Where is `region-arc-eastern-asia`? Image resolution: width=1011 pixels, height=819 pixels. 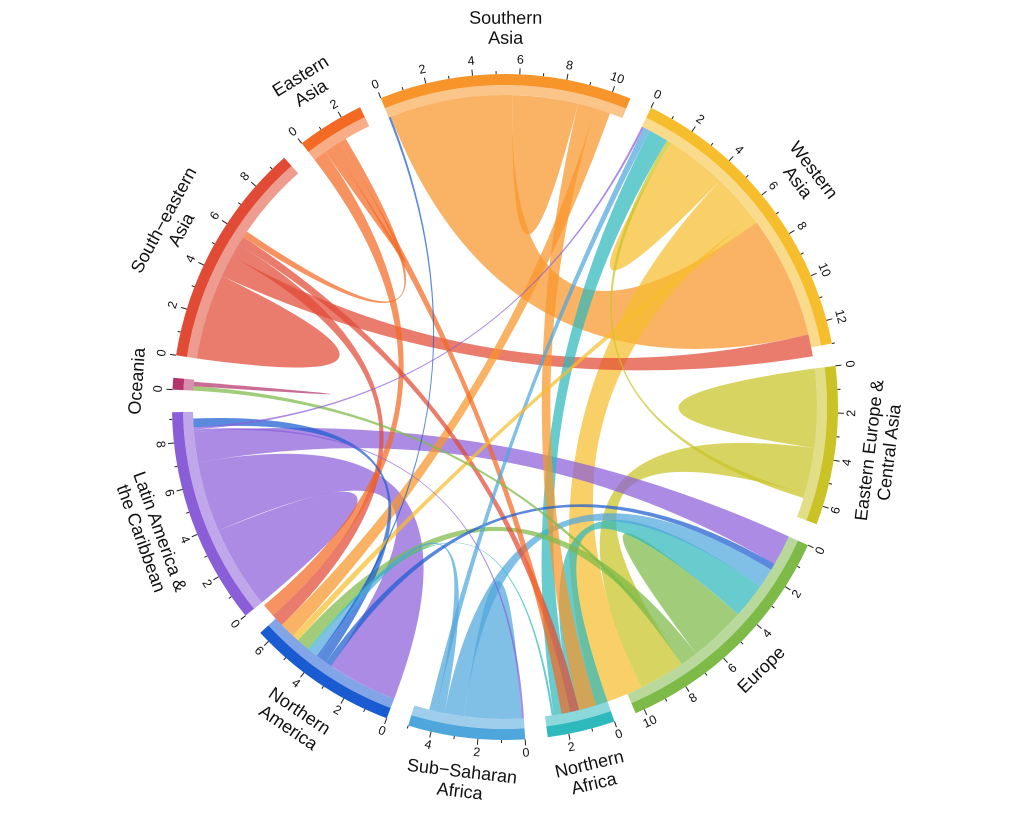 region-arc-eastern-asia is located at coordinates (333, 129).